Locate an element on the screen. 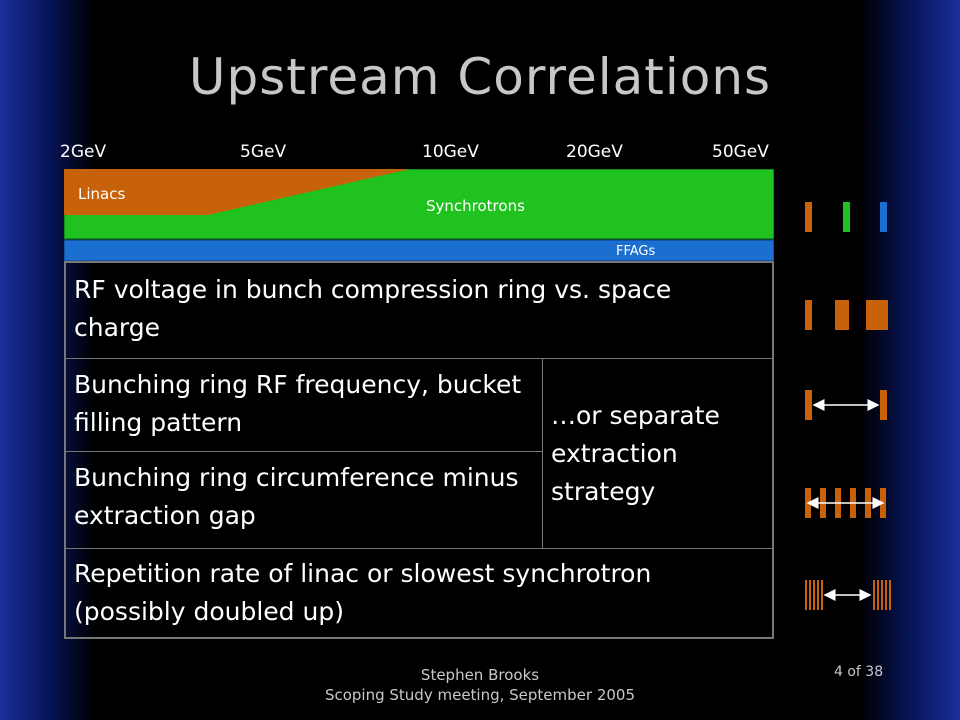 The width and height of the screenshot is (960, 720). energy-label-10gev: 10GeV is located at coordinates (450, 152).